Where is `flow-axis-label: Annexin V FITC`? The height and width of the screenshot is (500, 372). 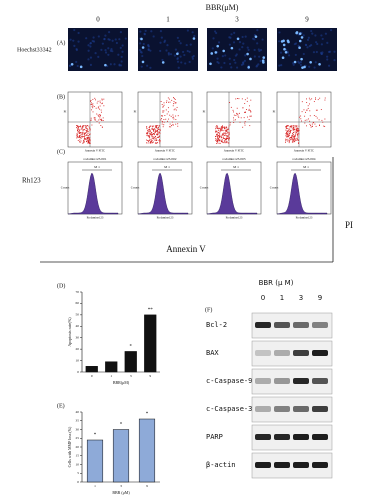
flow-axis-label: Annexin V FITC is located at coordinates (304, 151).